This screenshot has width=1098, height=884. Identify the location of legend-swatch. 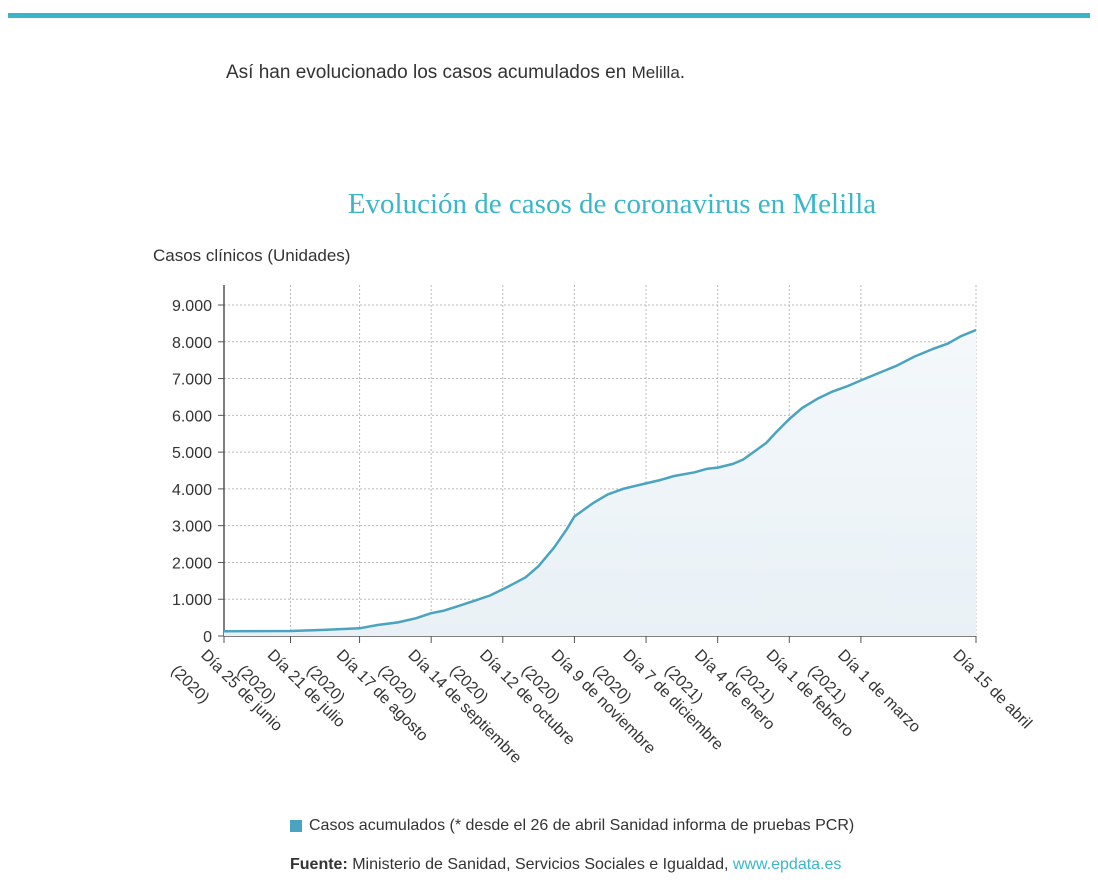
(296, 826).